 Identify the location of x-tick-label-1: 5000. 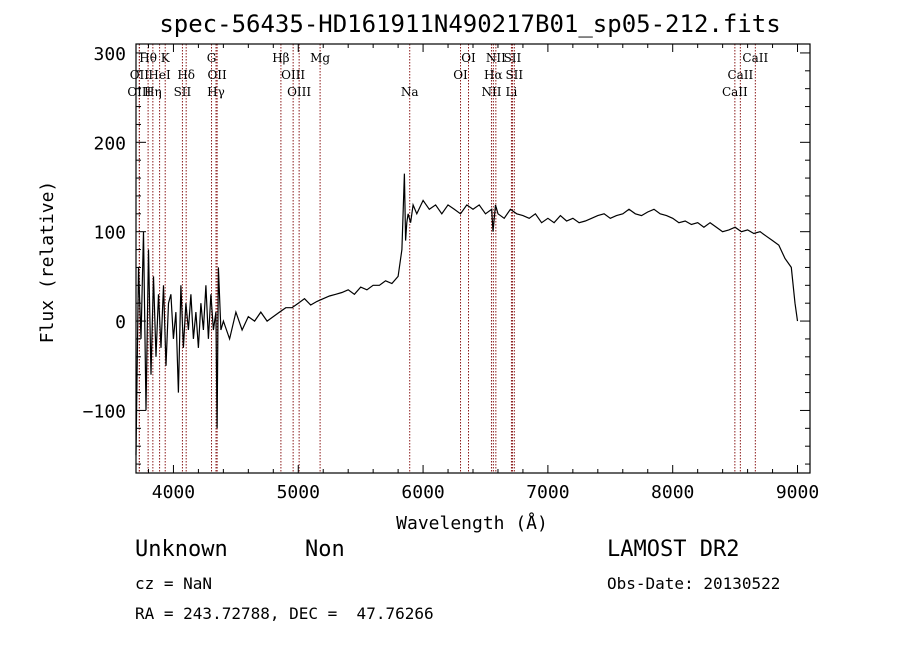
(298, 492).